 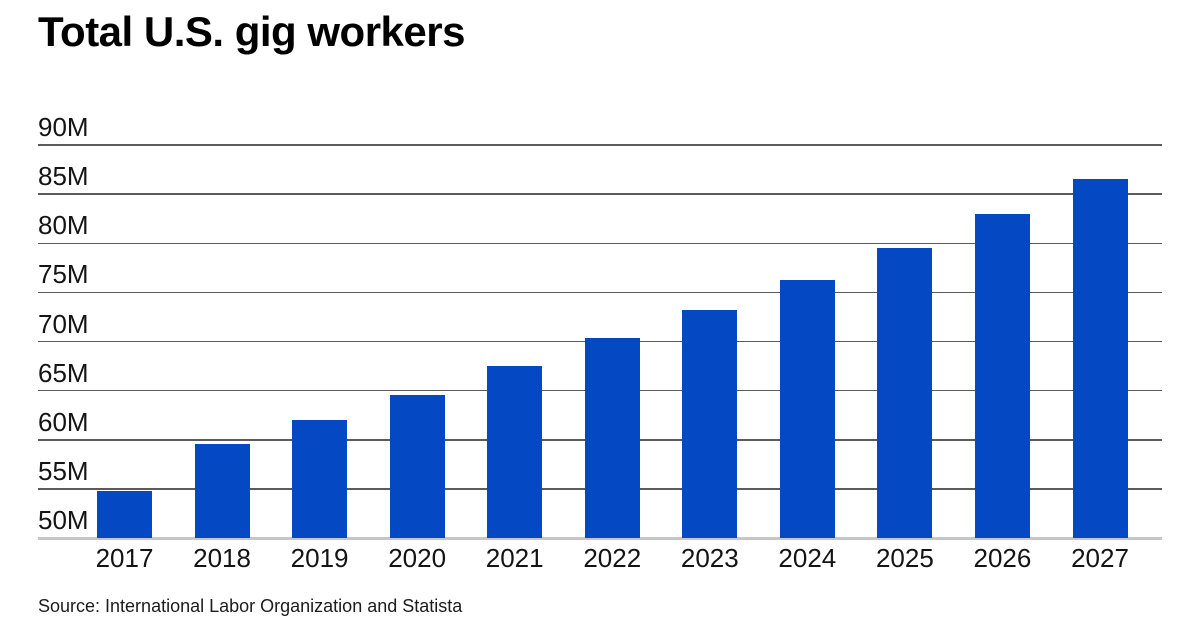 What do you see at coordinates (63, 127) in the screenshot?
I see `y-tick-label-90M: 90M` at bounding box center [63, 127].